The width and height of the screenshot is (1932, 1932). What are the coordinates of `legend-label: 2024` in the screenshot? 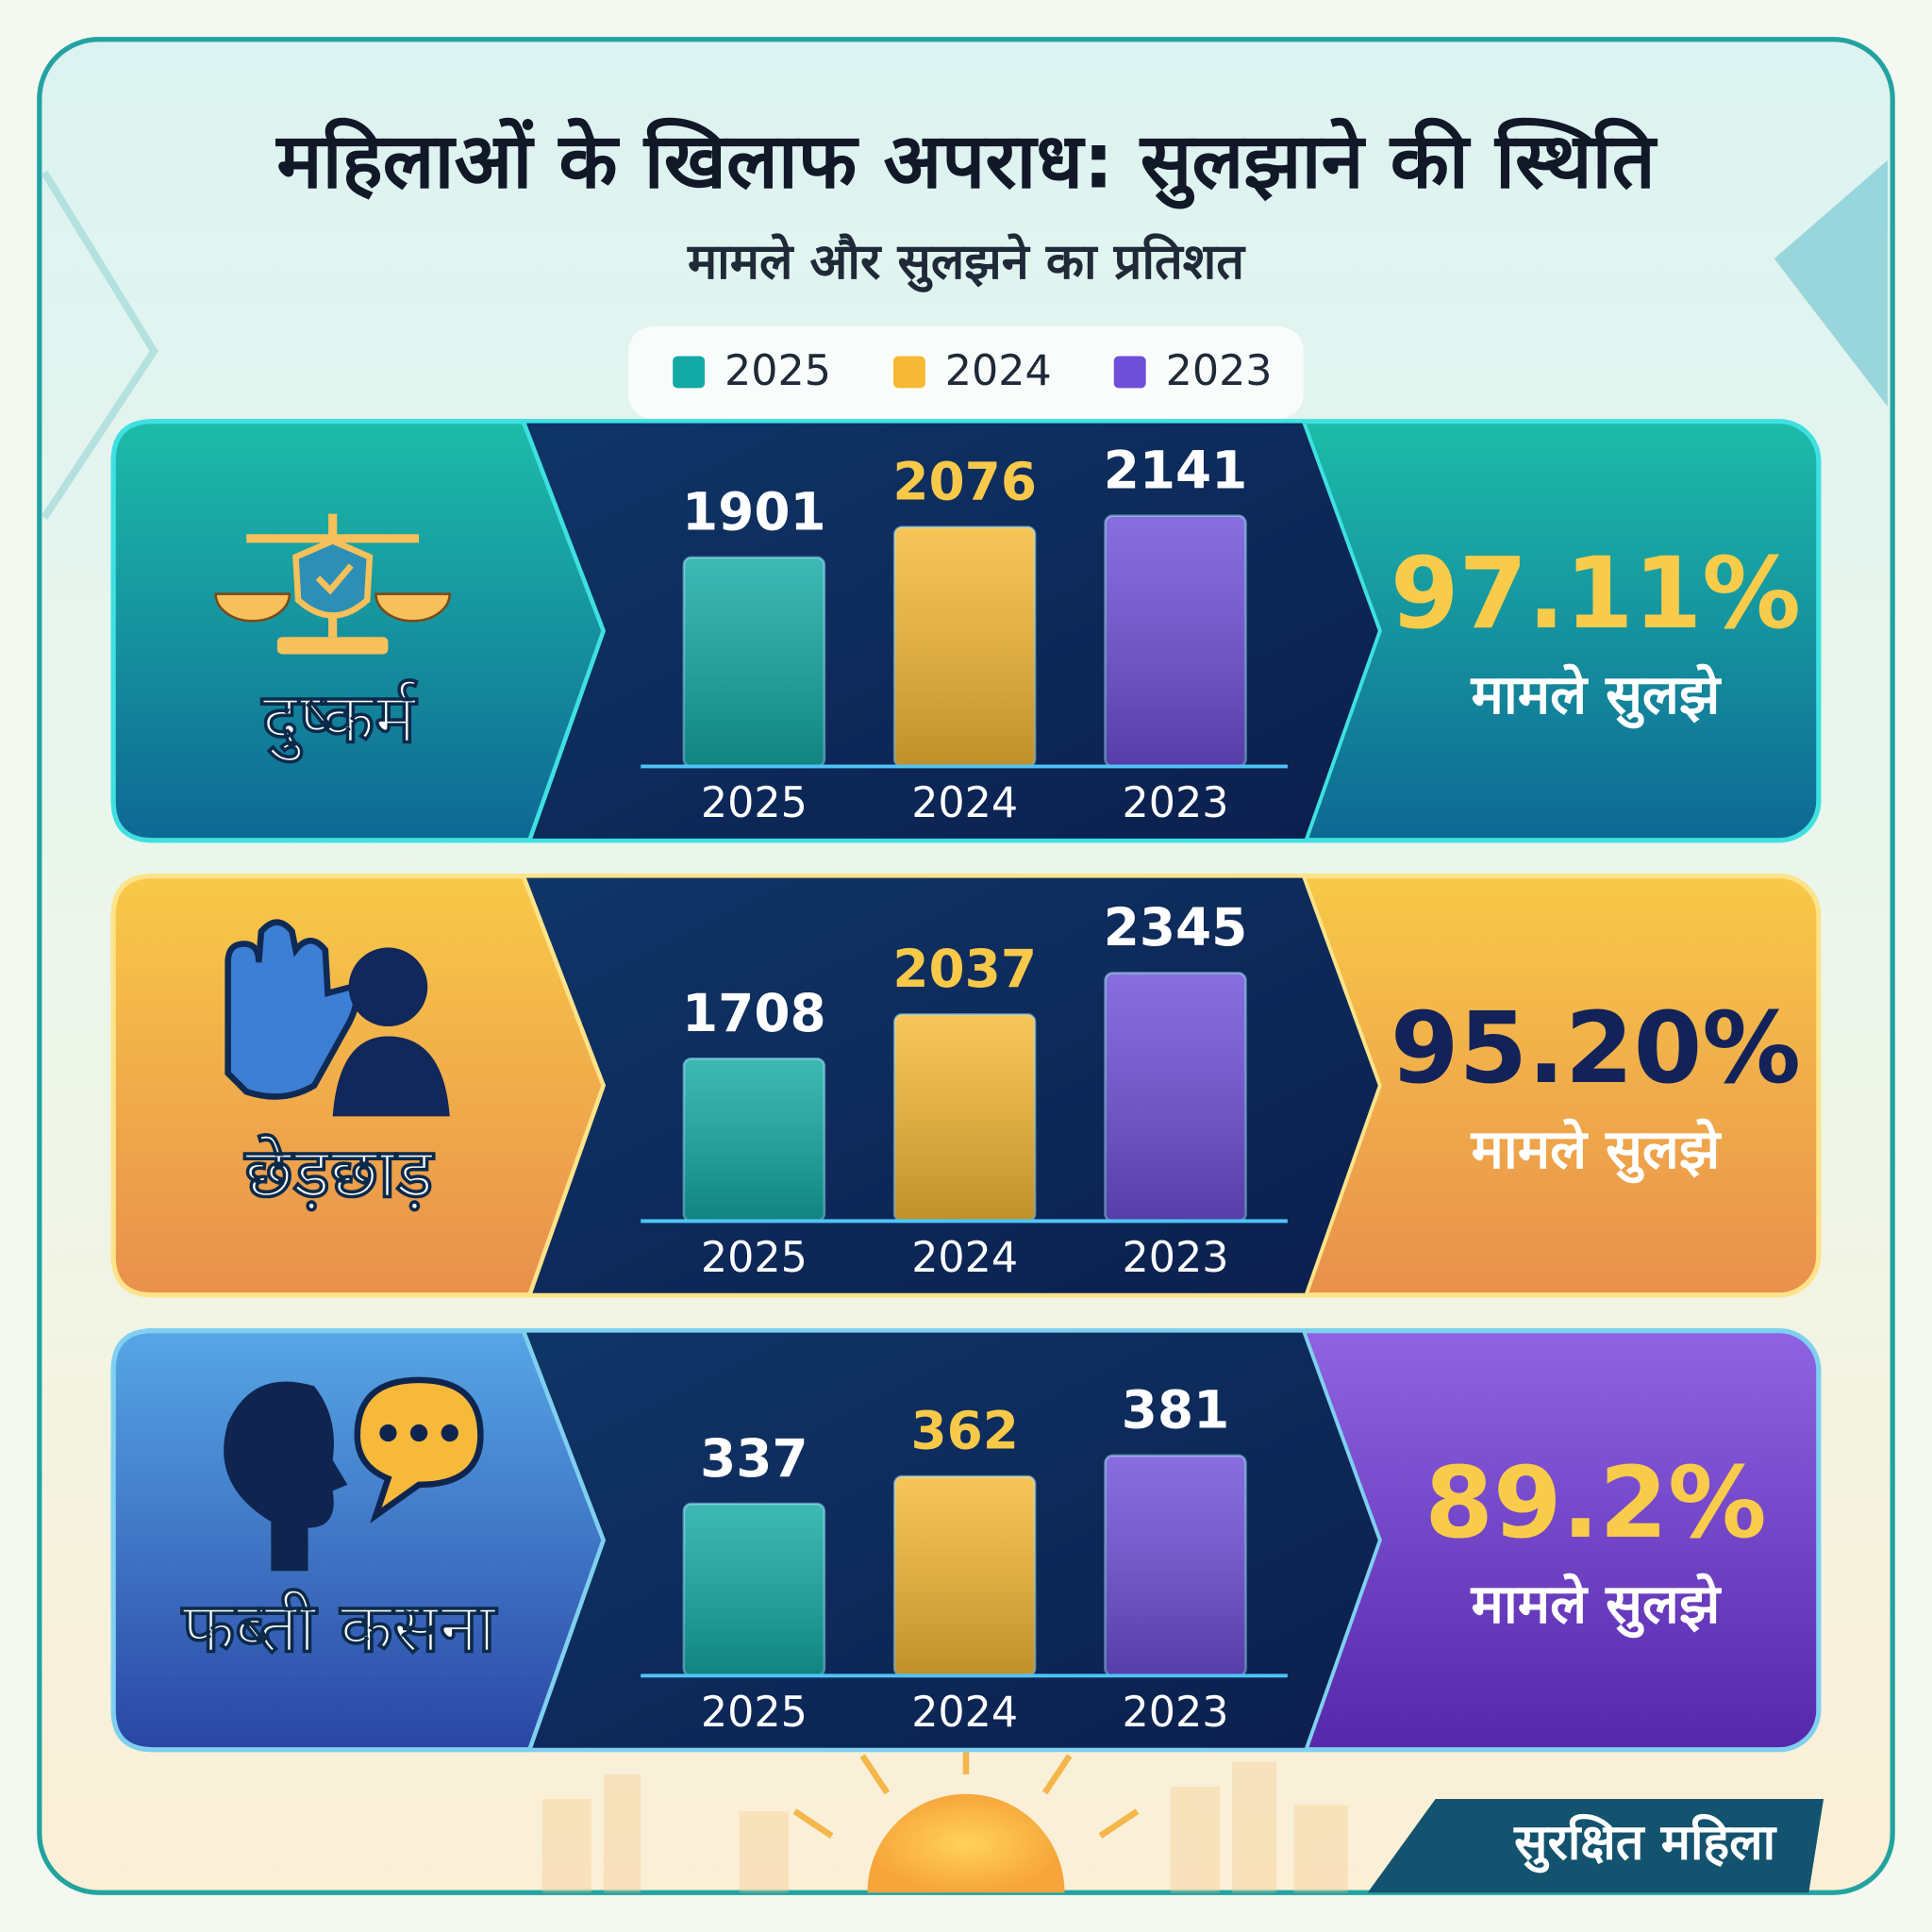 It's located at (998, 371).